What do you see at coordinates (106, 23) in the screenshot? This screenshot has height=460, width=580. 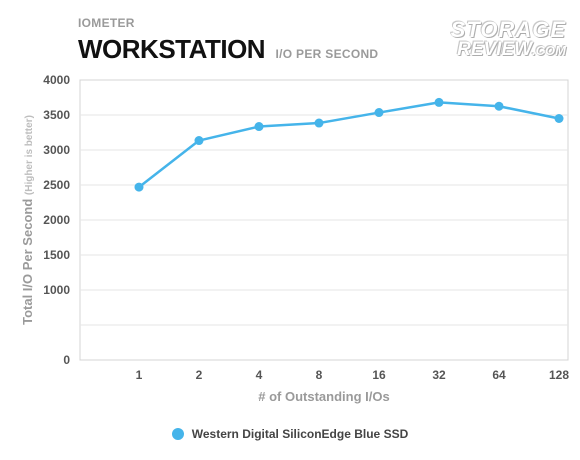 I see `chart-supertitle: IOMETER` at bounding box center [106, 23].